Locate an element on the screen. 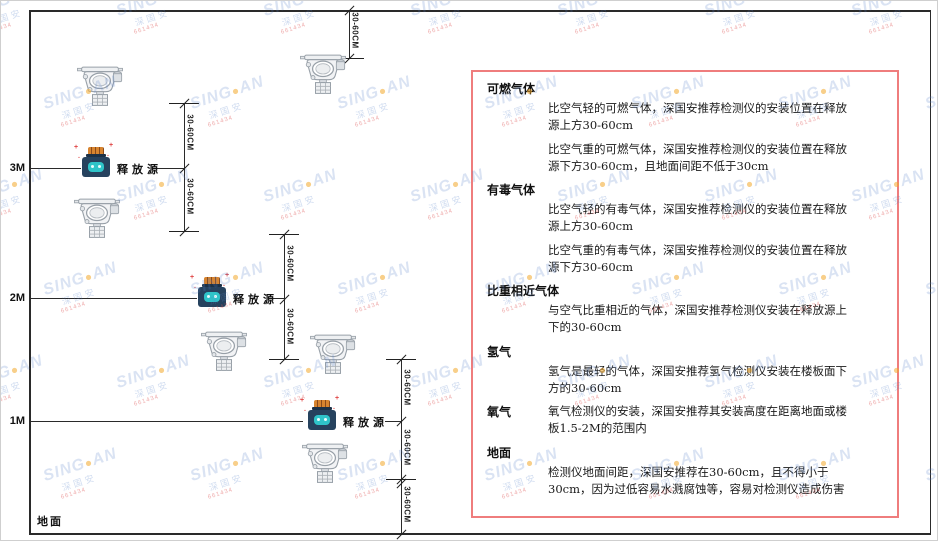 The width and height of the screenshot is (938, 541). ceiling-line is located at coordinates (480, 11).